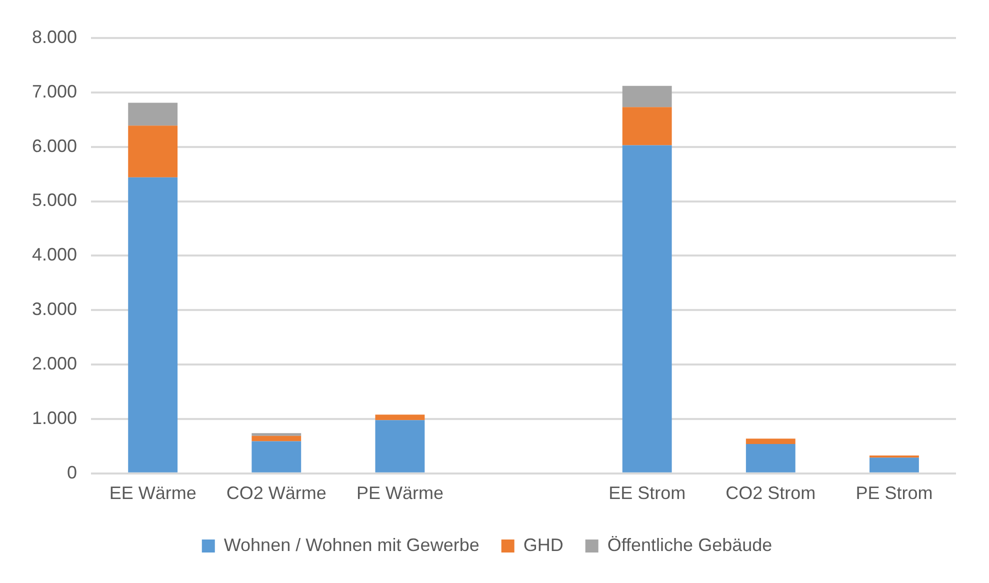  I want to click on y-tick-label: 8.000, so click(55, 36).